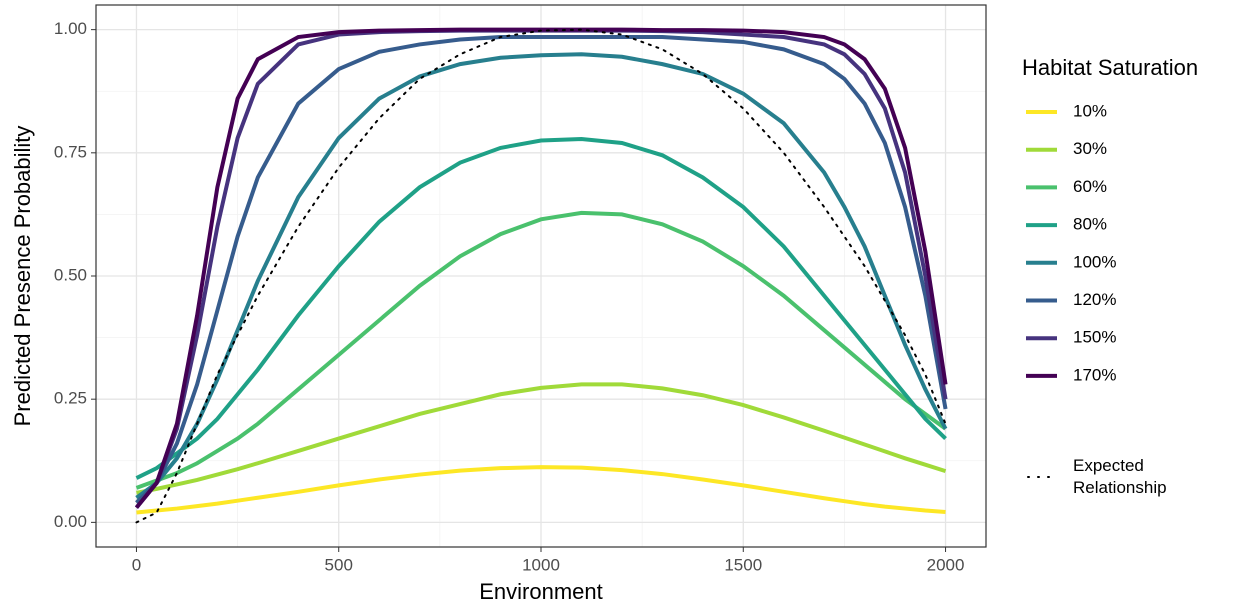 This screenshot has height=609, width=1244. I want to click on x-axis-title: Environment, so click(541, 591).